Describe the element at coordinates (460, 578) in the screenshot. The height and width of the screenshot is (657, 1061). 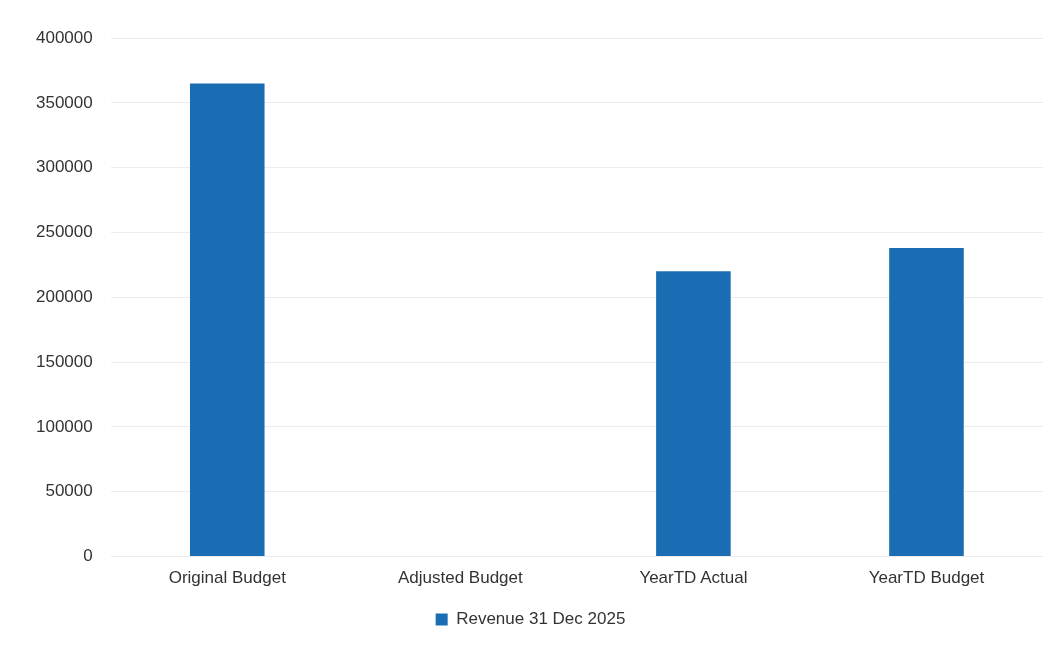
I see `x-tick-label: Adjusted Budget` at that location.